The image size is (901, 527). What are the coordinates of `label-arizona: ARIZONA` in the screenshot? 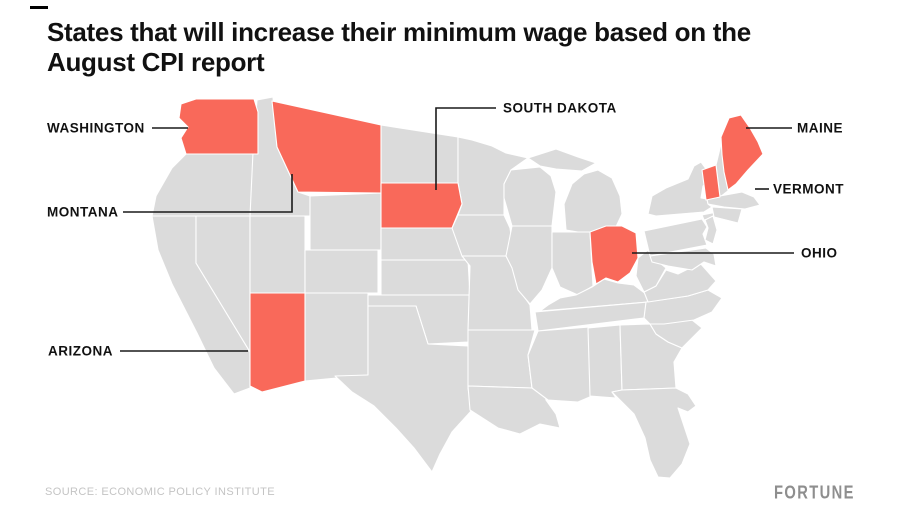 It's located at (80, 351).